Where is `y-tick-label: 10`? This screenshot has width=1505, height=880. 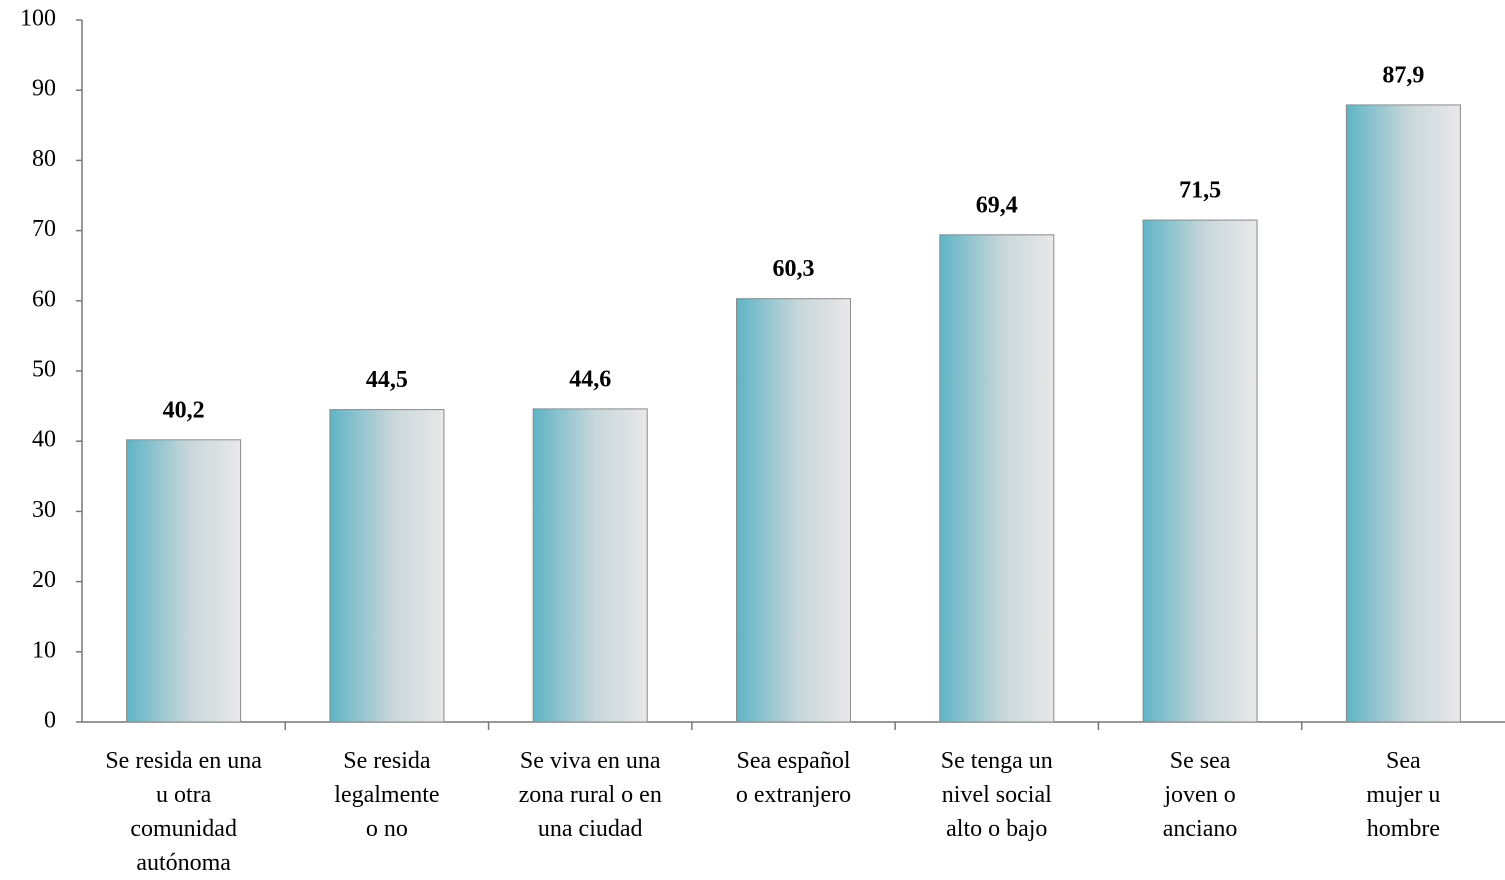
y-tick-label: 10 is located at coordinates (44, 650).